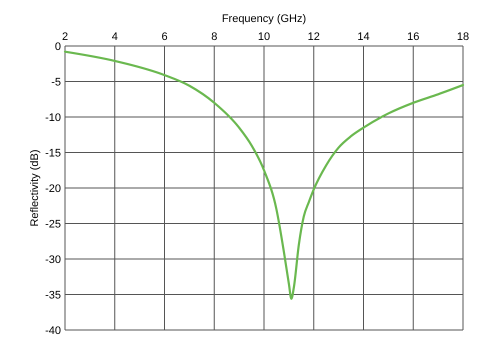  What do you see at coordinates (363, 37) in the screenshot?
I see `x-tick-label: 14` at bounding box center [363, 37].